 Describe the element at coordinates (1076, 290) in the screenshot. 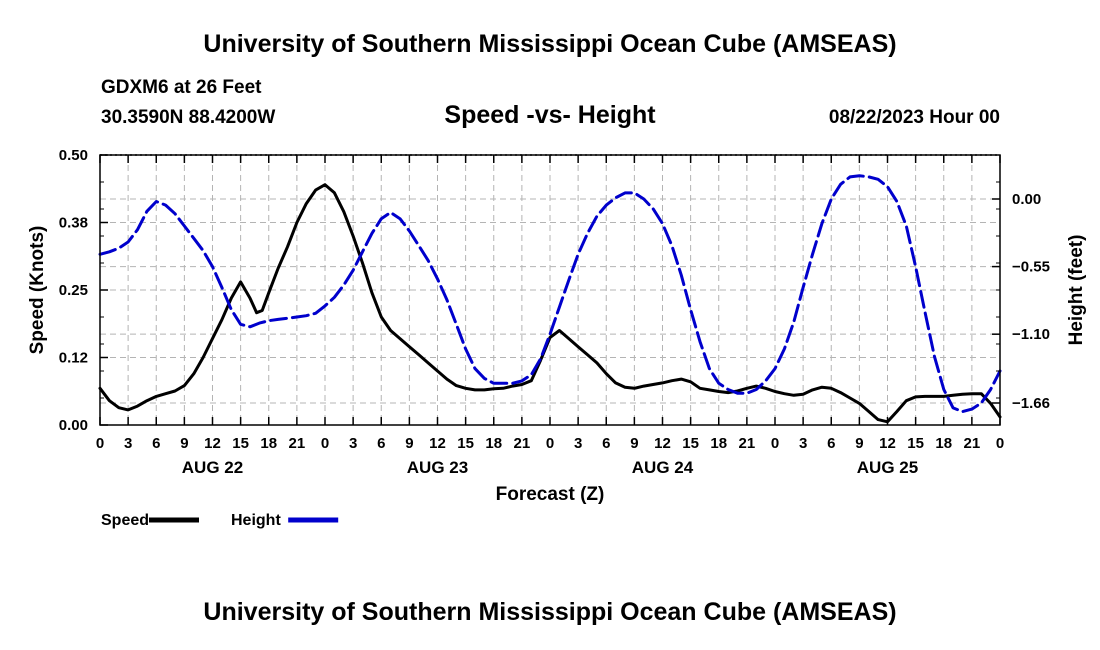

I see `y-right-axis-title: Height (feet)` at that location.